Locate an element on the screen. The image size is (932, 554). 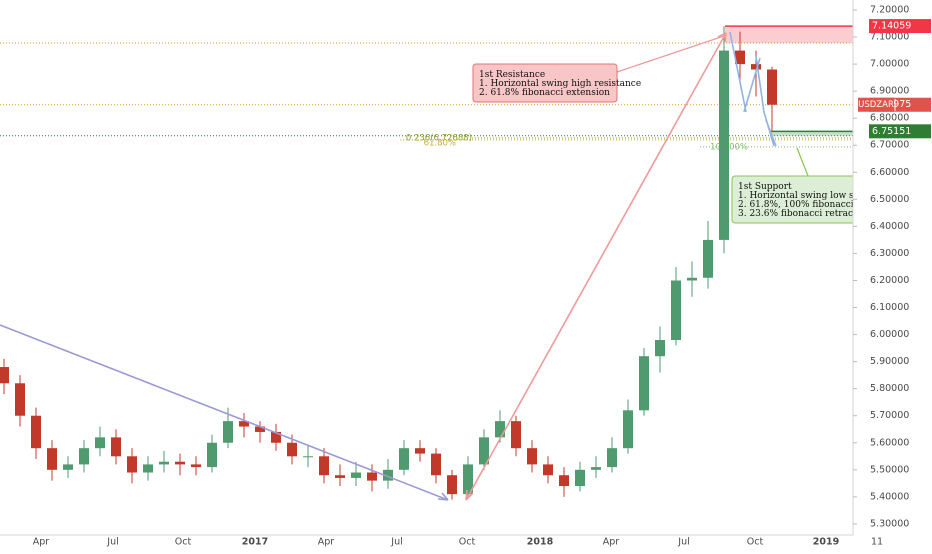
symbol-tag-bg is located at coordinates (876, 104).